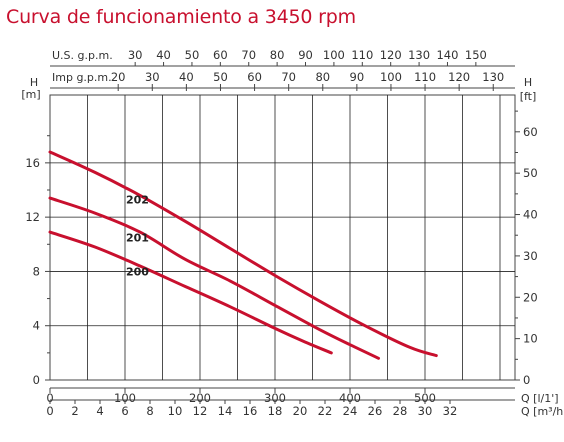  What do you see at coordinates (459, 77) in the screenshot?
I see `x-impgpm-tick-label: 120` at bounding box center [459, 77].